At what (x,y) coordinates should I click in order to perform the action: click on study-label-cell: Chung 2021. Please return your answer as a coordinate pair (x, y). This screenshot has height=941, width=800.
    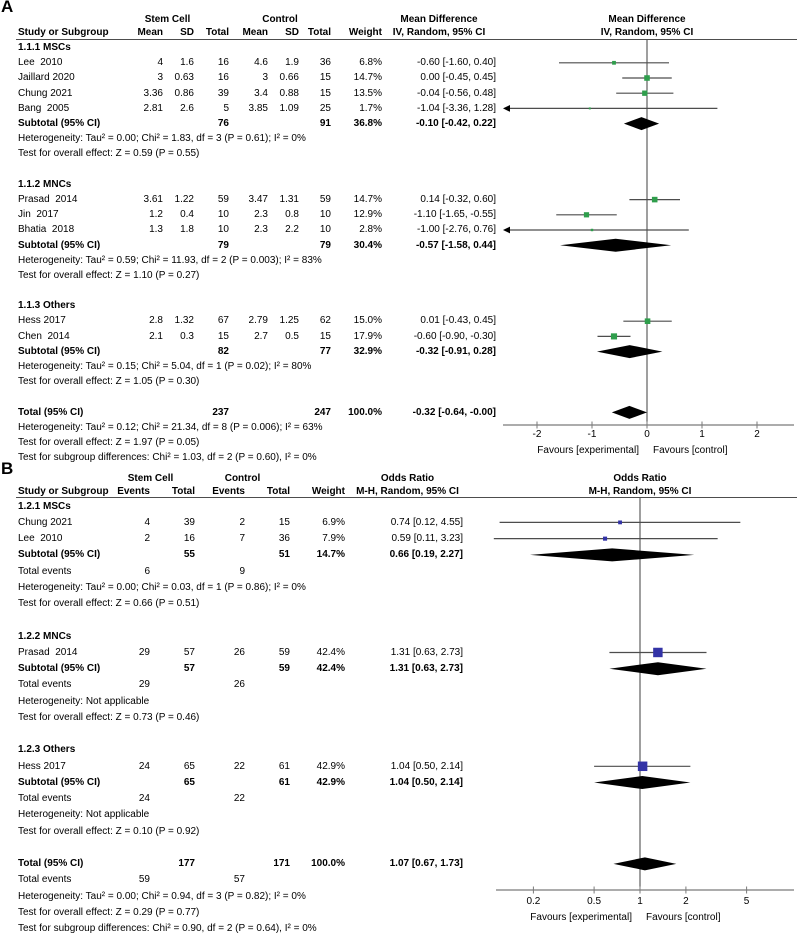
    Looking at the image, I should click on (45, 93).